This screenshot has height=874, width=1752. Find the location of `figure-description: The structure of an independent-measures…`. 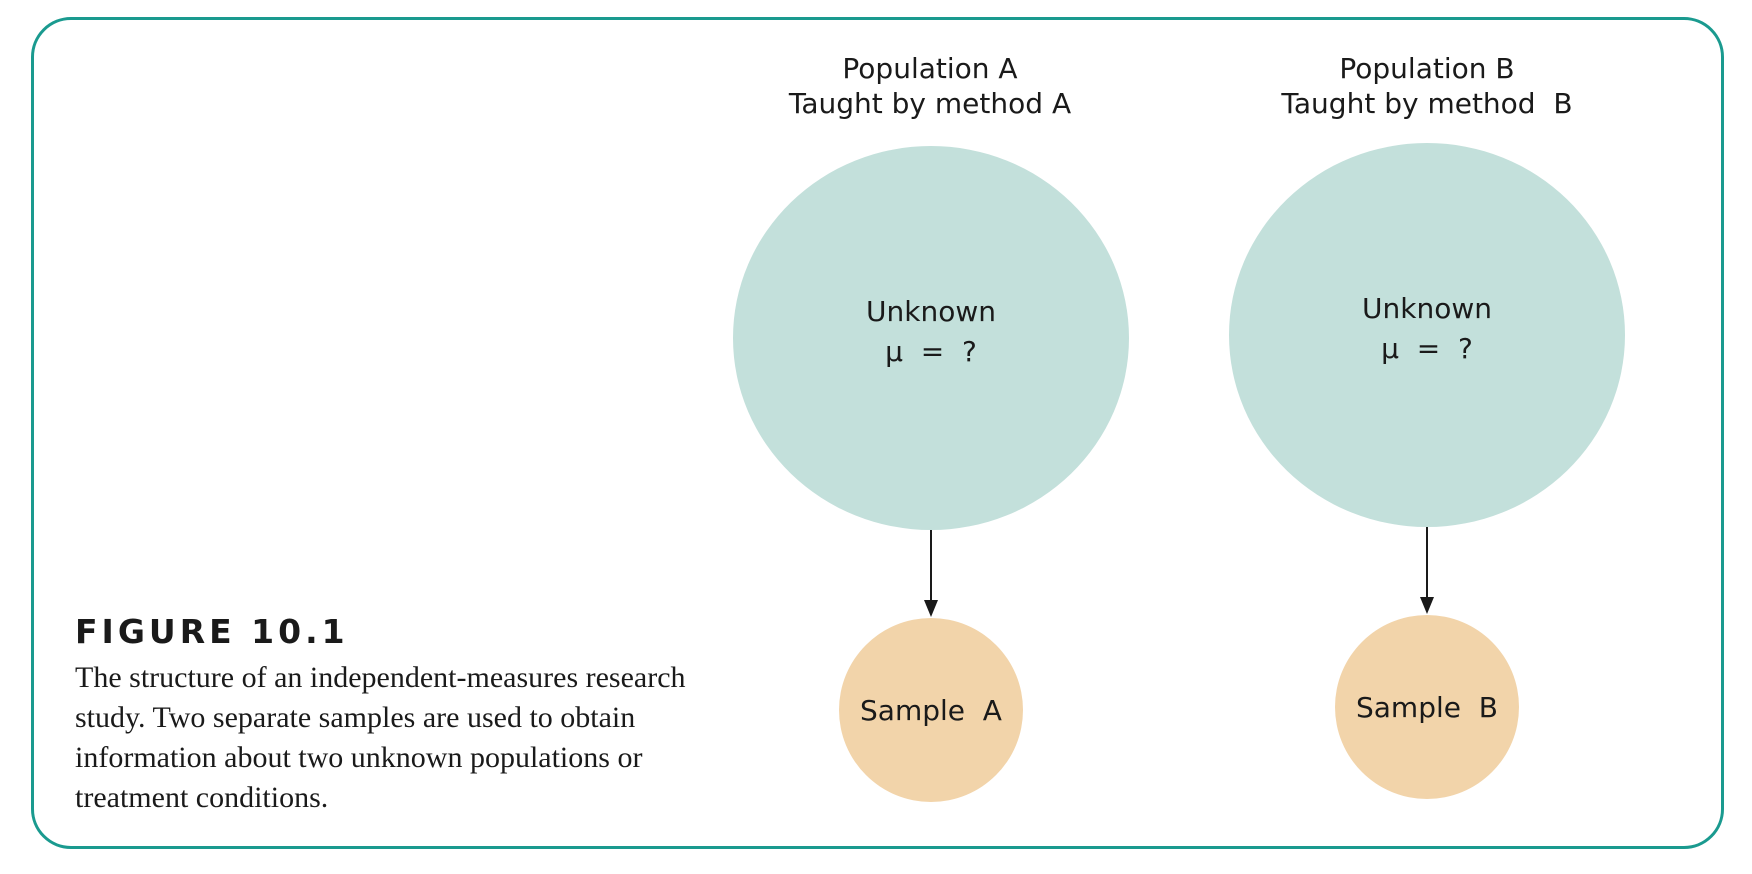

figure-description: The structure of an independent-measures… is located at coordinates (380, 737).